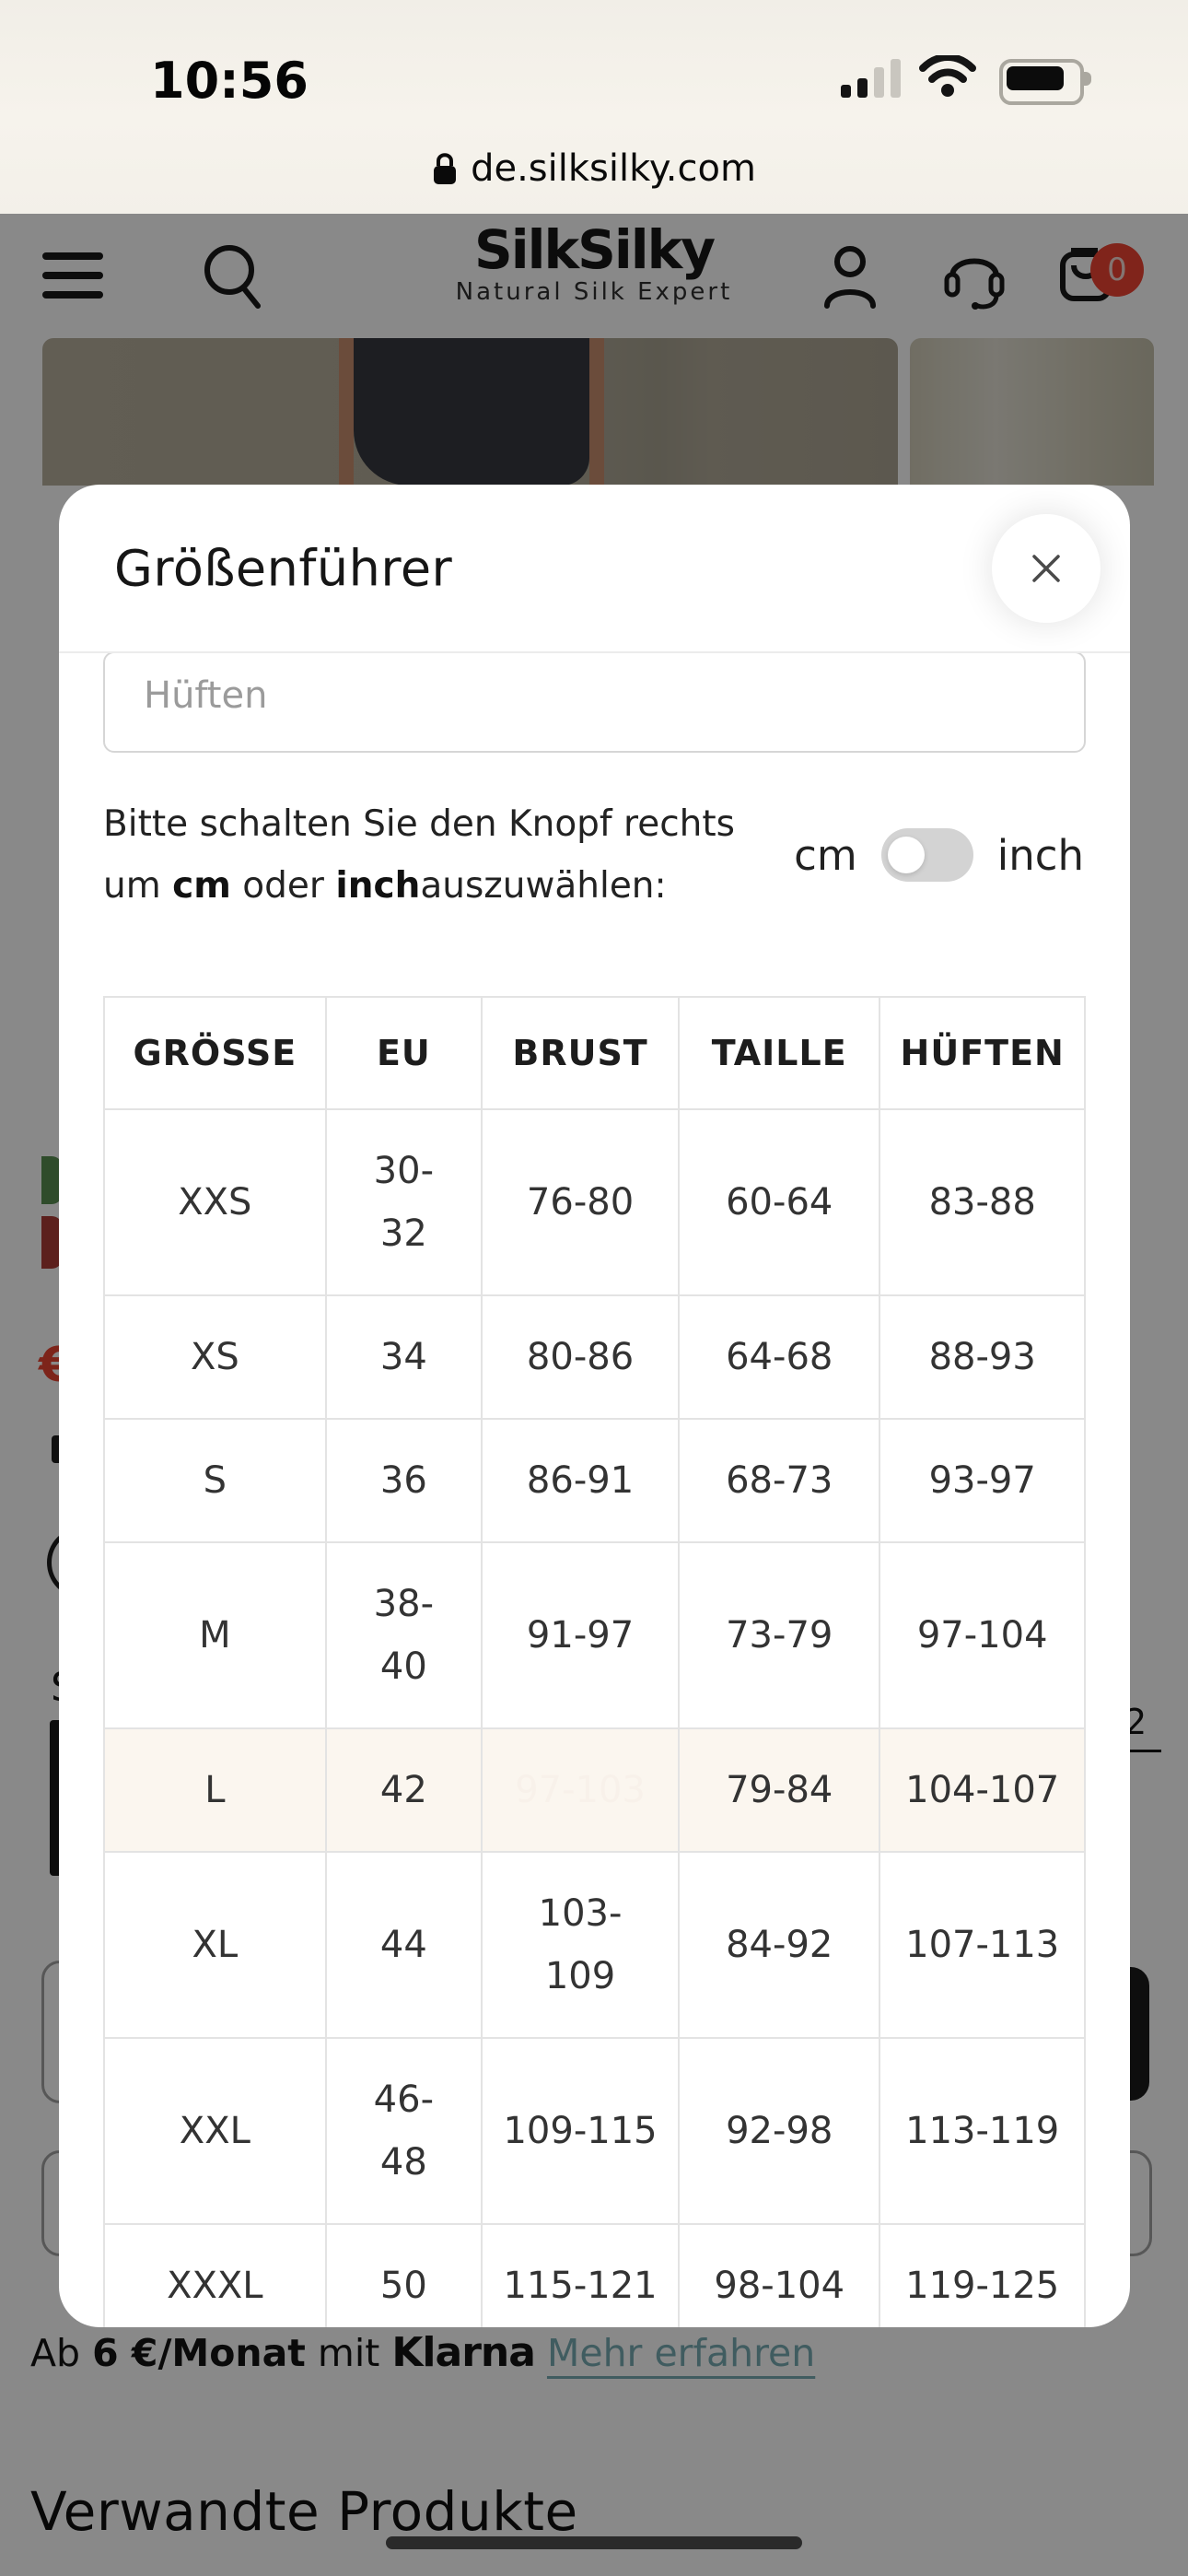 This screenshot has height=2576, width=1188. Describe the element at coordinates (982, 2275) in the screenshot. I see `table-cell-hueften: 119-125` at that location.